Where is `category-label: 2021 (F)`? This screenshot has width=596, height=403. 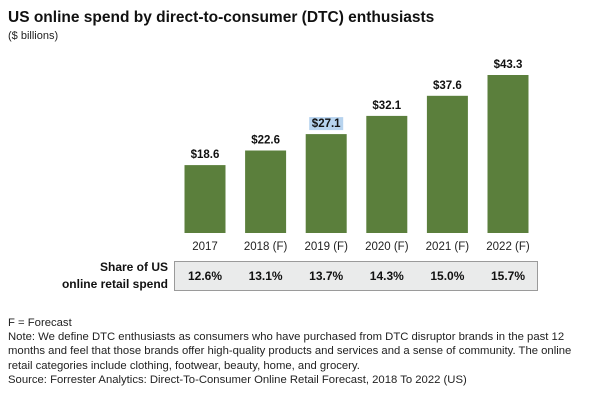
category-label: 2021 (F) is located at coordinates (448, 247).